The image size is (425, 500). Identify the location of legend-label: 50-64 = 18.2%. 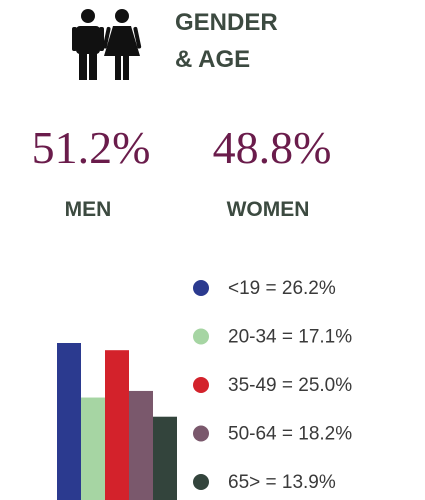
(290, 434).